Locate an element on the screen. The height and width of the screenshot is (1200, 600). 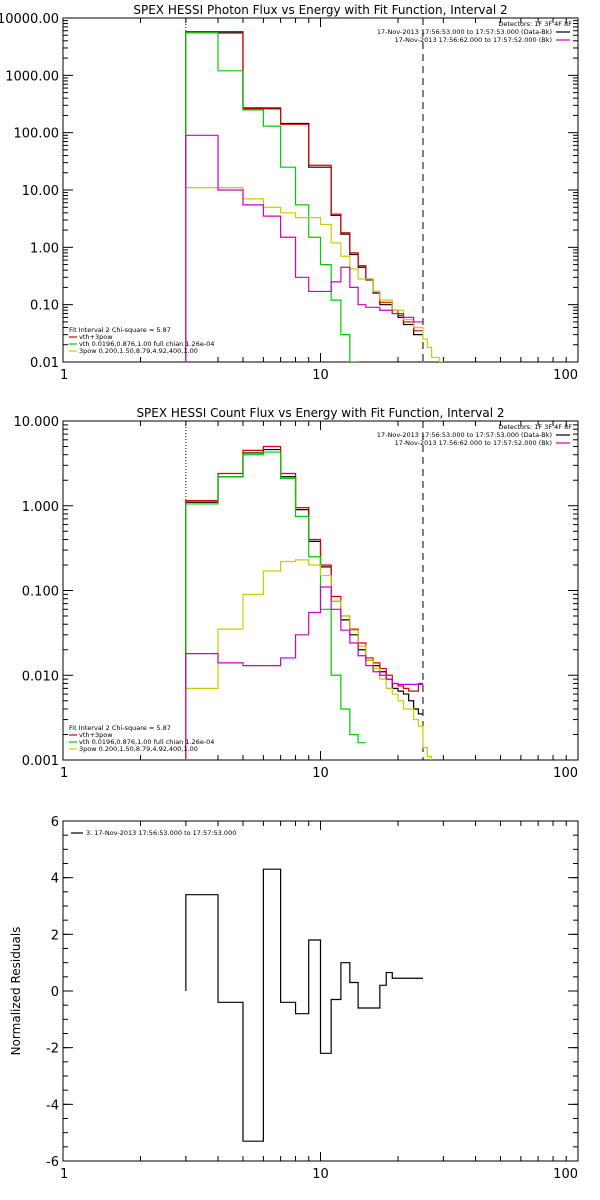
y-tick-label: 1000.00 is located at coordinates (32, 76).